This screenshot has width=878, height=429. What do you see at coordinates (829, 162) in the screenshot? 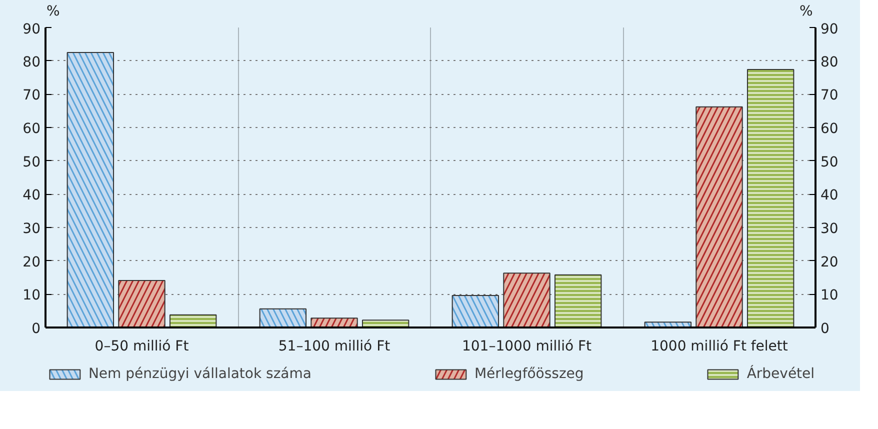
I see `y2-tick-label: 50` at bounding box center [829, 162].